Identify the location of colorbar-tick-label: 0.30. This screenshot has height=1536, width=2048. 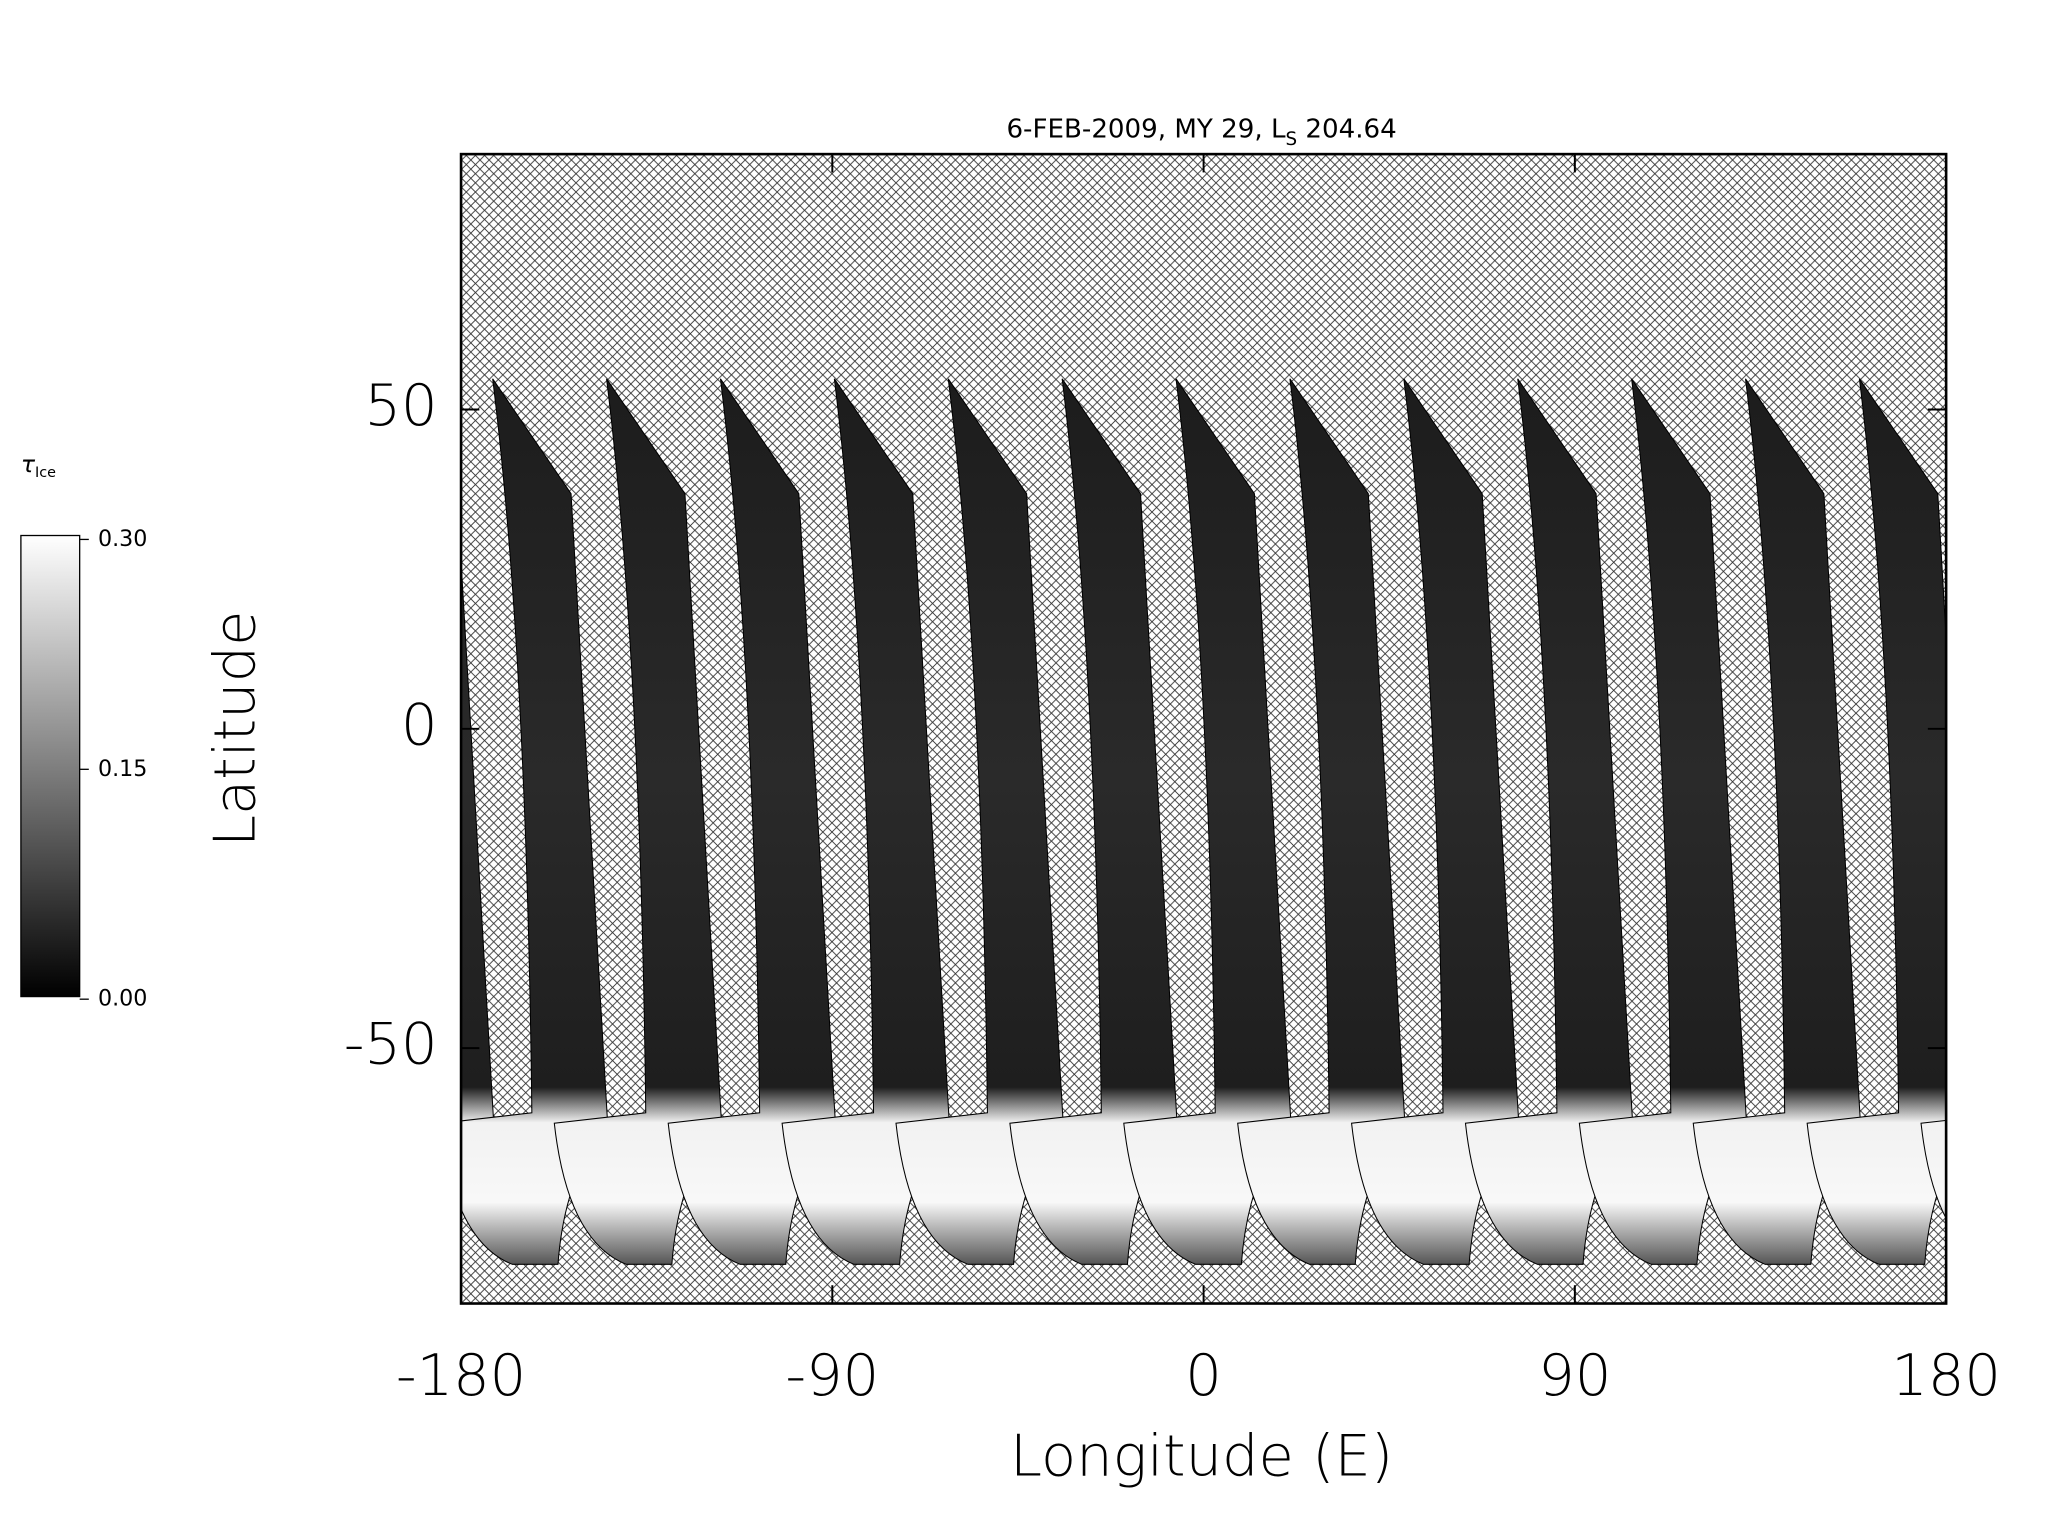
(122, 539).